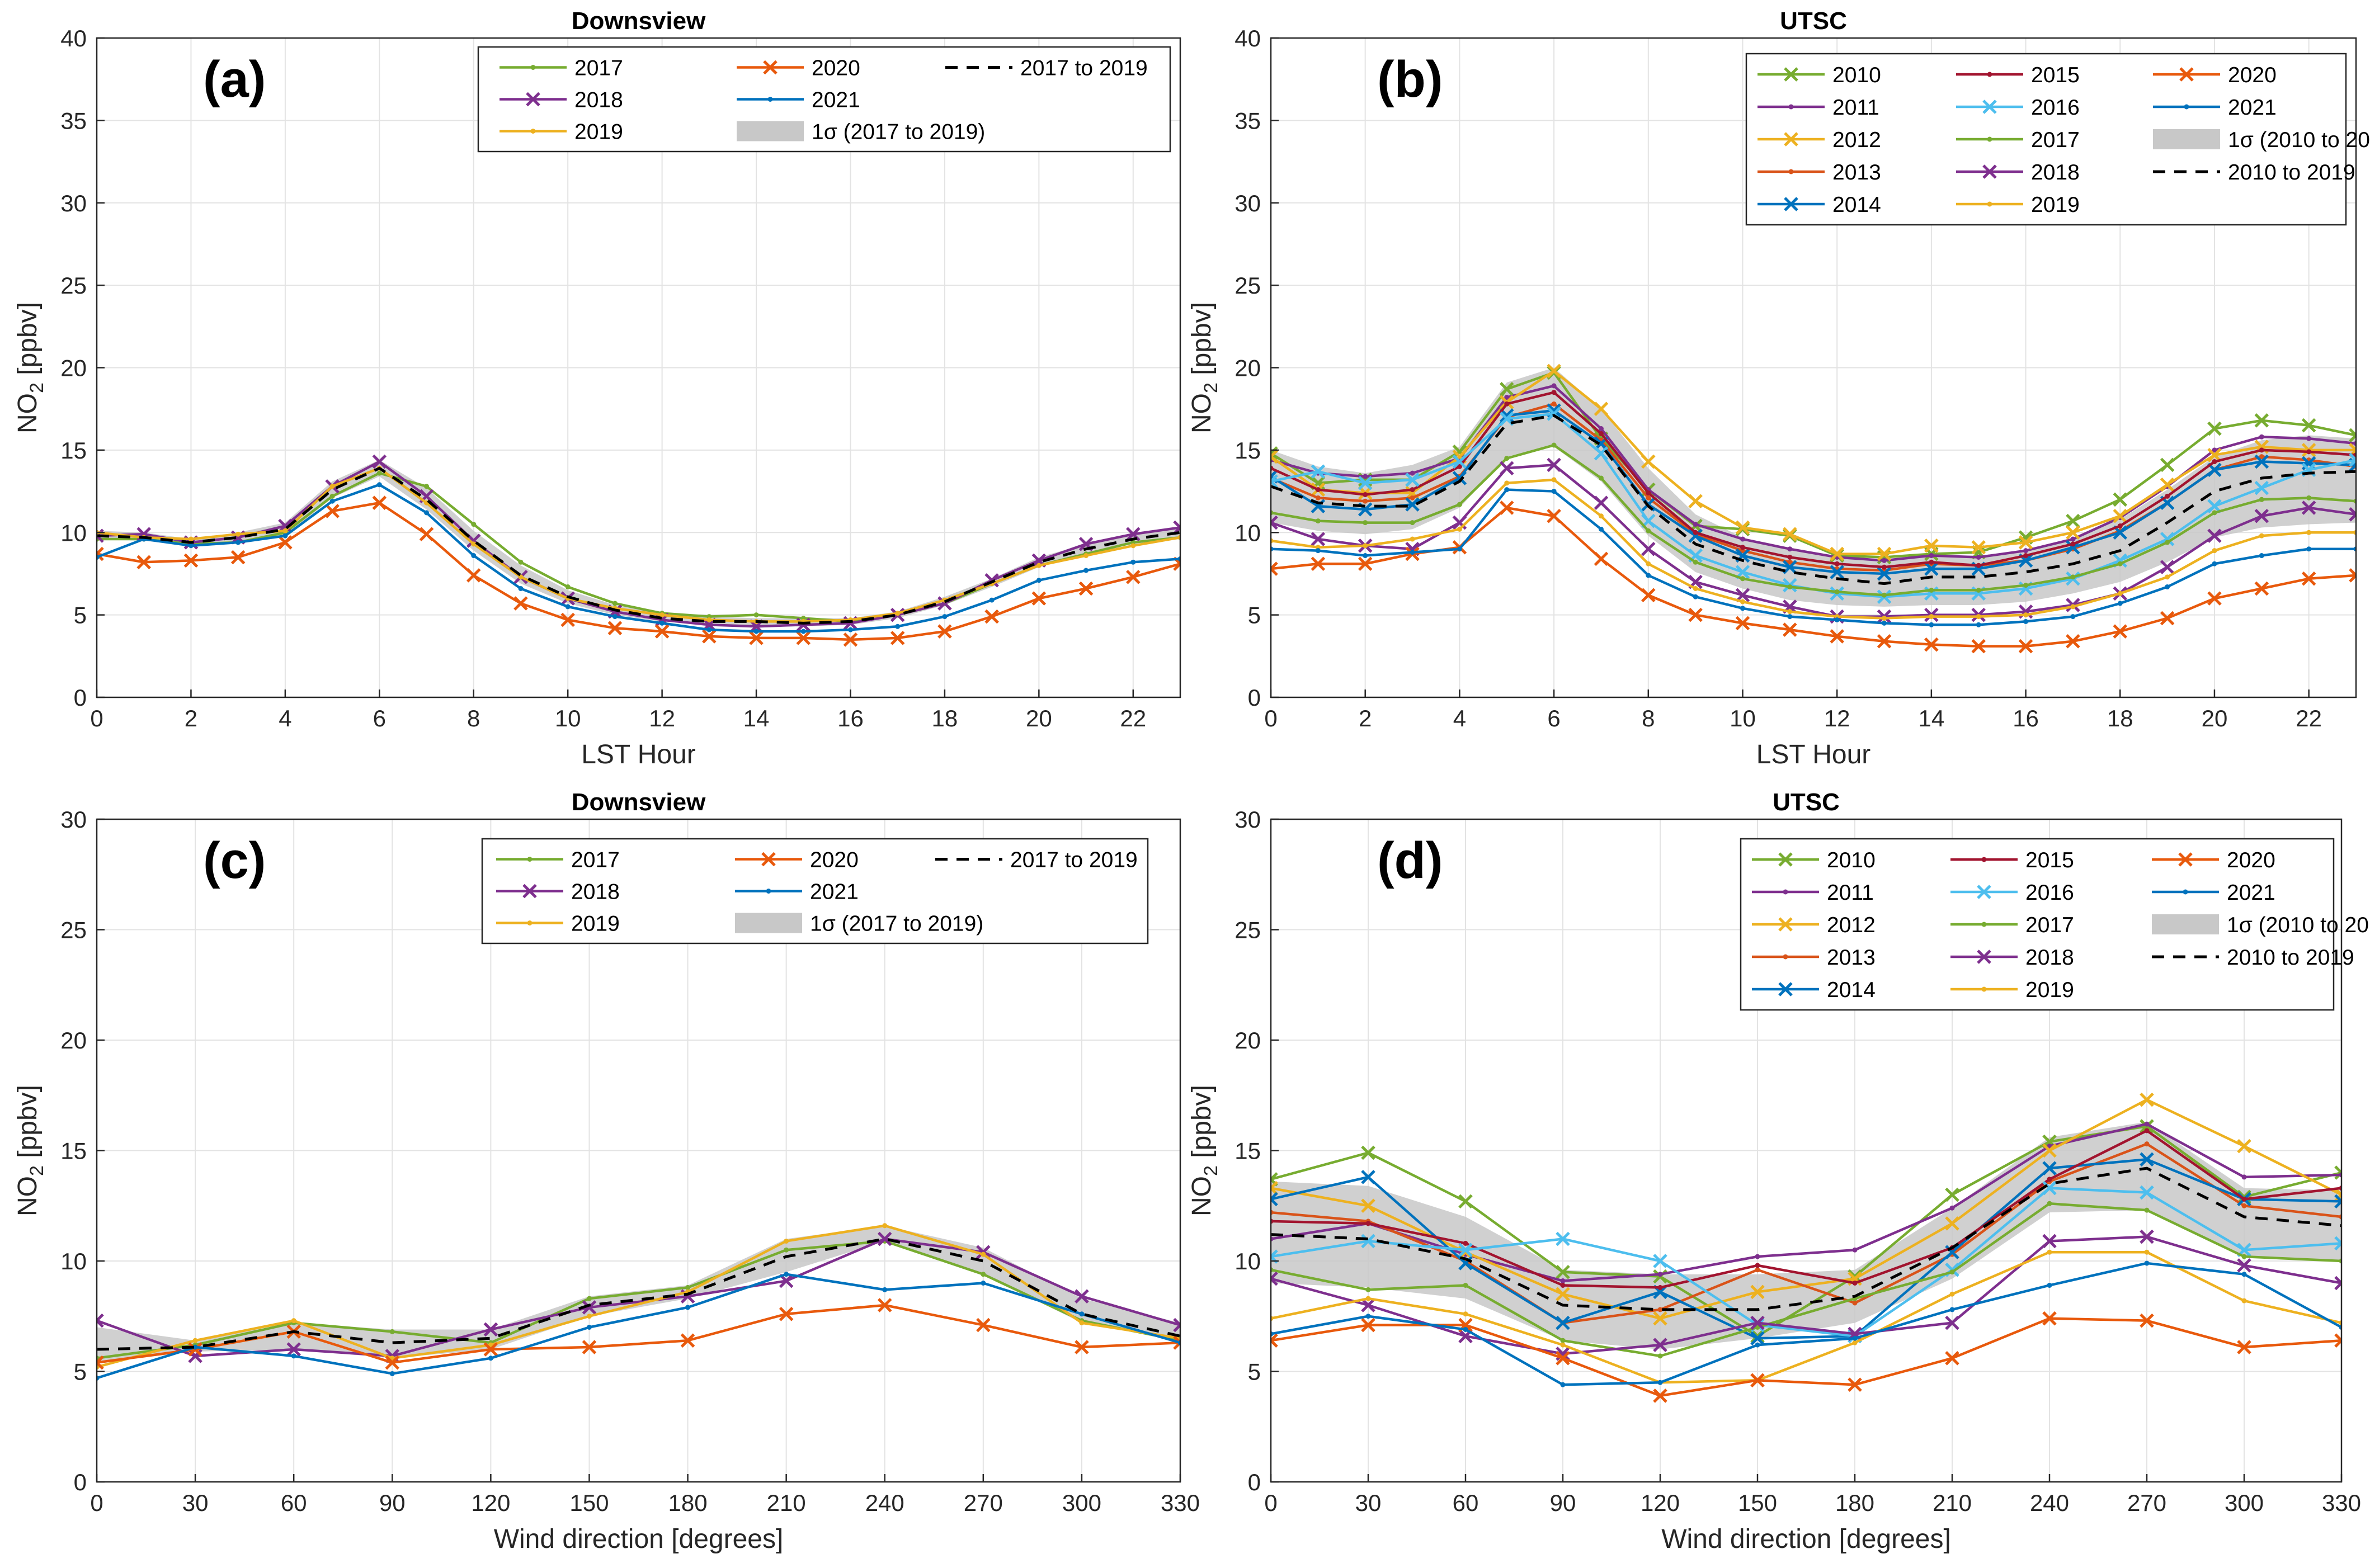  I want to click on series-2019, so click(1813, 549).